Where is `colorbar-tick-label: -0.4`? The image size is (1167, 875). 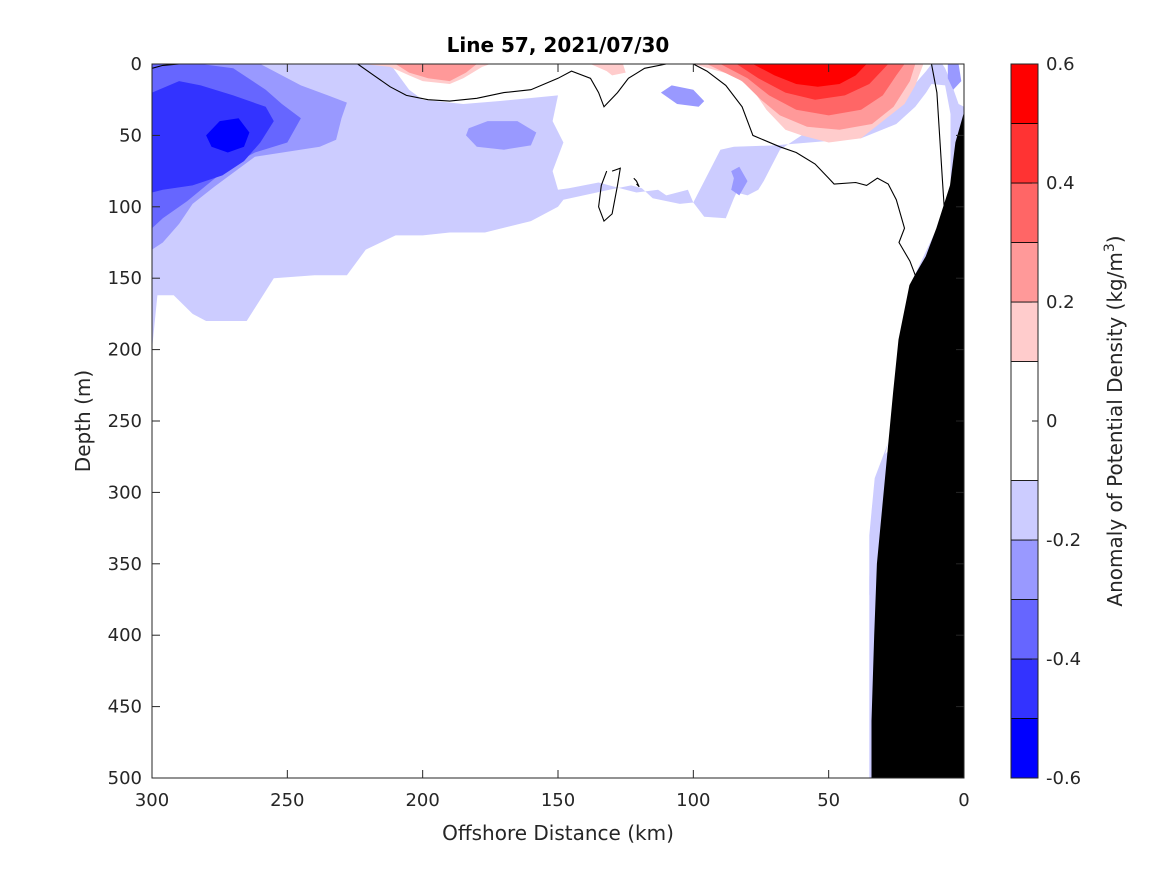 colorbar-tick-label: -0.4 is located at coordinates (1063, 659).